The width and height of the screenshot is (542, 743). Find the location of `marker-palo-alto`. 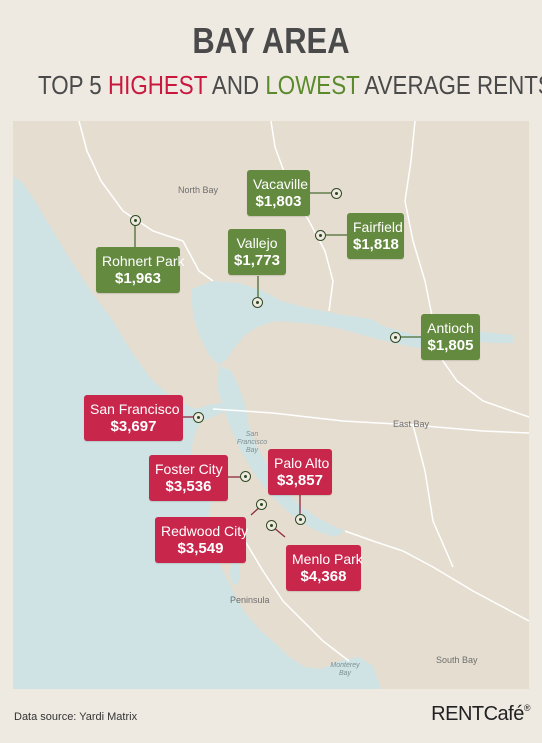

marker-palo-alto is located at coordinates (300, 519).